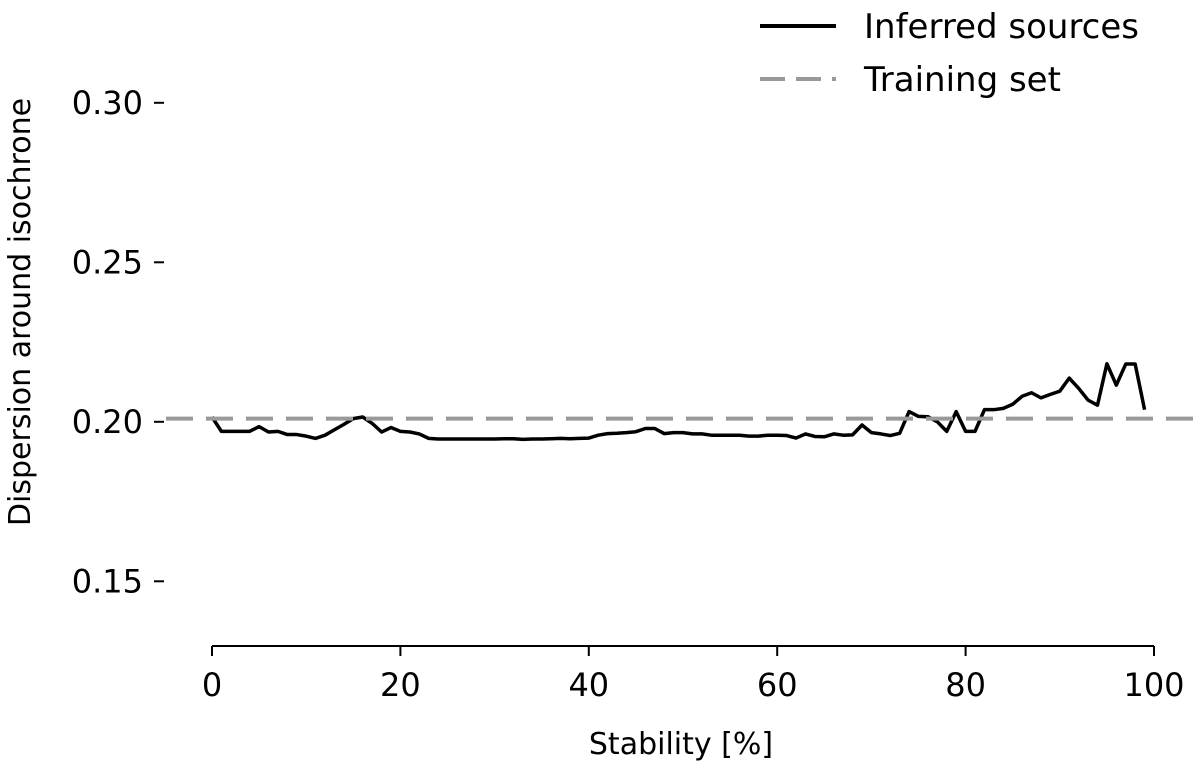 The width and height of the screenshot is (1200, 766). What do you see at coordinates (693, 674) in the screenshot?
I see `x-axis: 0 20 40 60 80 100` at bounding box center [693, 674].